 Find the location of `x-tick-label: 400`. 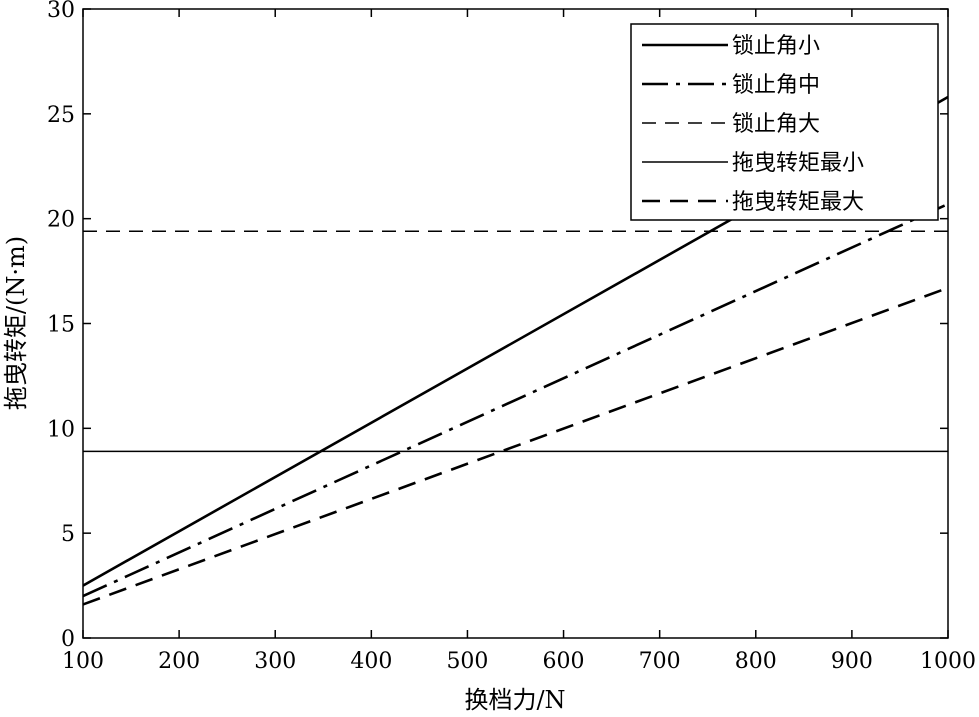

x-tick-label: 400 is located at coordinates (371, 661).